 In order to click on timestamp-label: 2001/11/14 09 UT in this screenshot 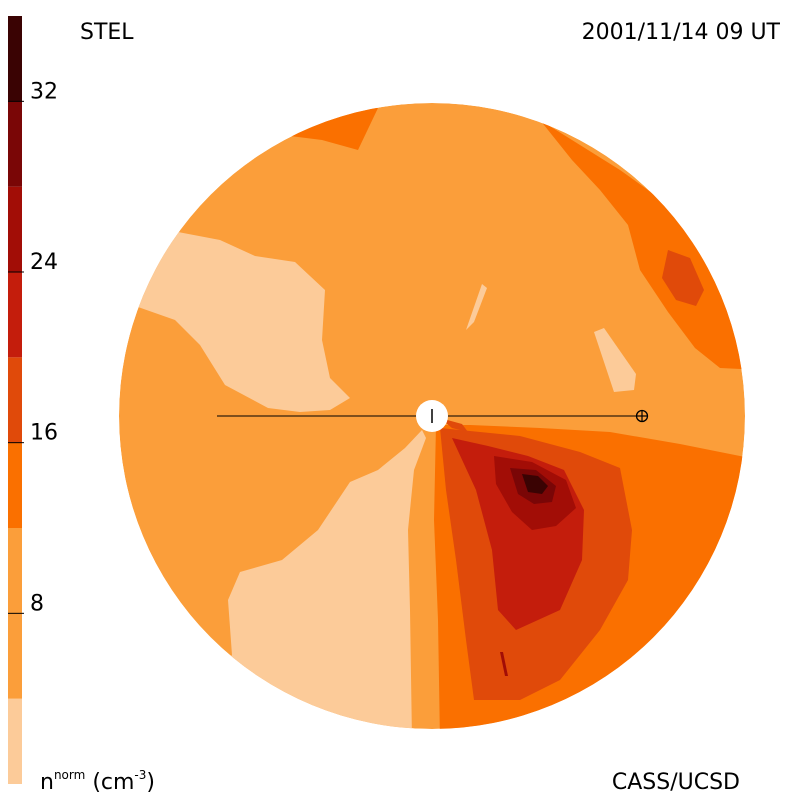, I will do `click(680, 32)`.